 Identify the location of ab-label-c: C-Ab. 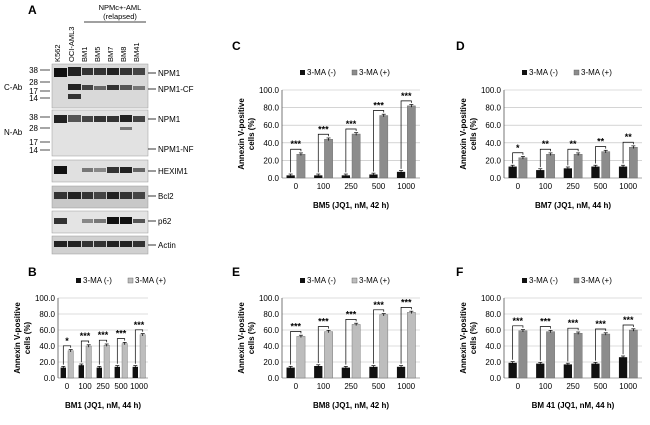
(13, 87).